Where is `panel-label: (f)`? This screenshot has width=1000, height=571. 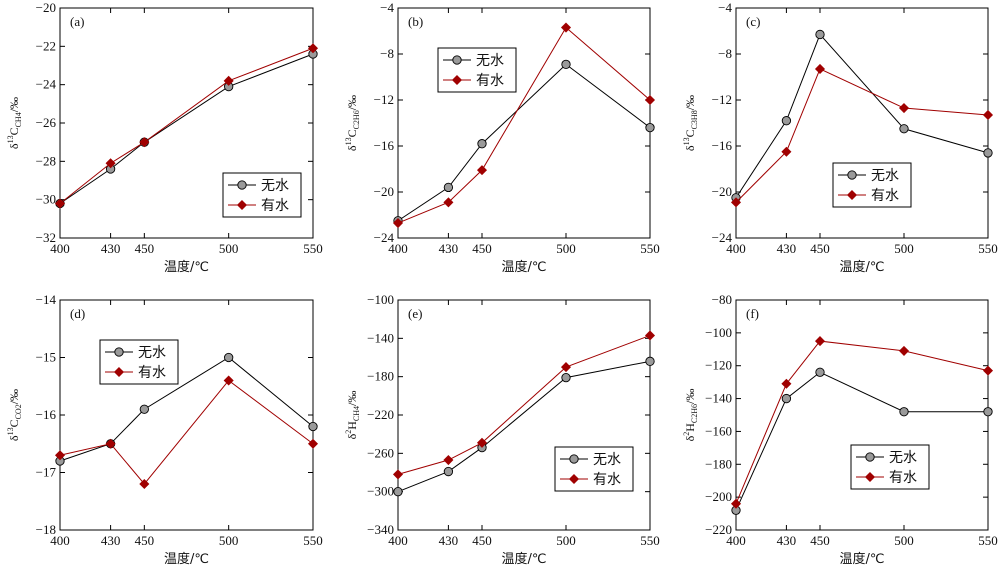 panel-label: (f) is located at coordinates (752, 313).